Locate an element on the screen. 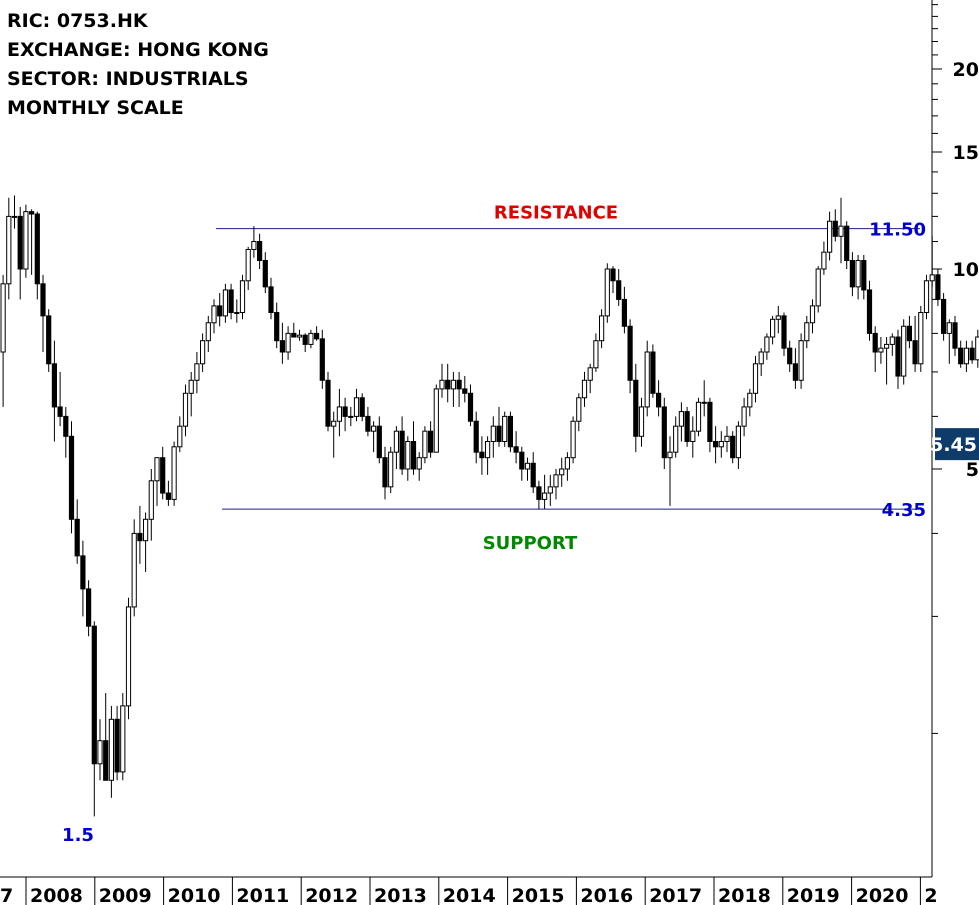 Image resolution: width=979 pixels, height=905 pixels. time-axis-label: 2015 is located at coordinates (538, 895).